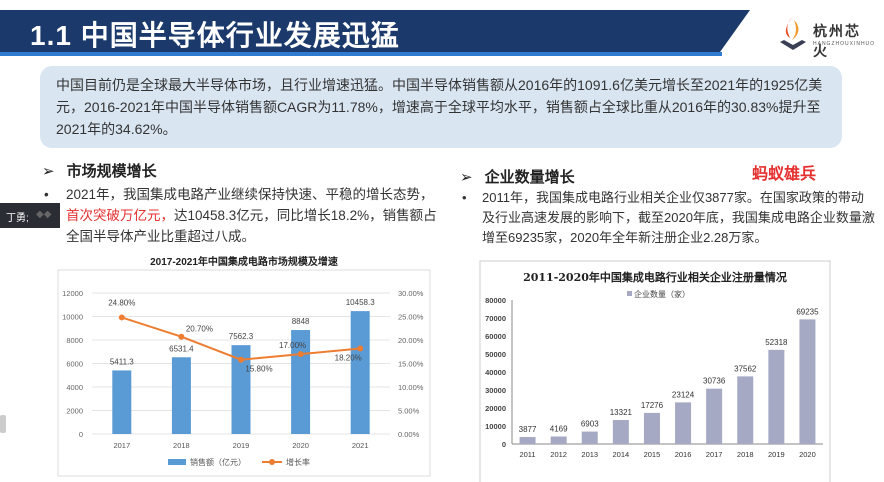 The image size is (884, 482). What do you see at coordinates (44, 214) in the screenshot?
I see `app-logo-icon: ◆◆` at bounding box center [44, 214].